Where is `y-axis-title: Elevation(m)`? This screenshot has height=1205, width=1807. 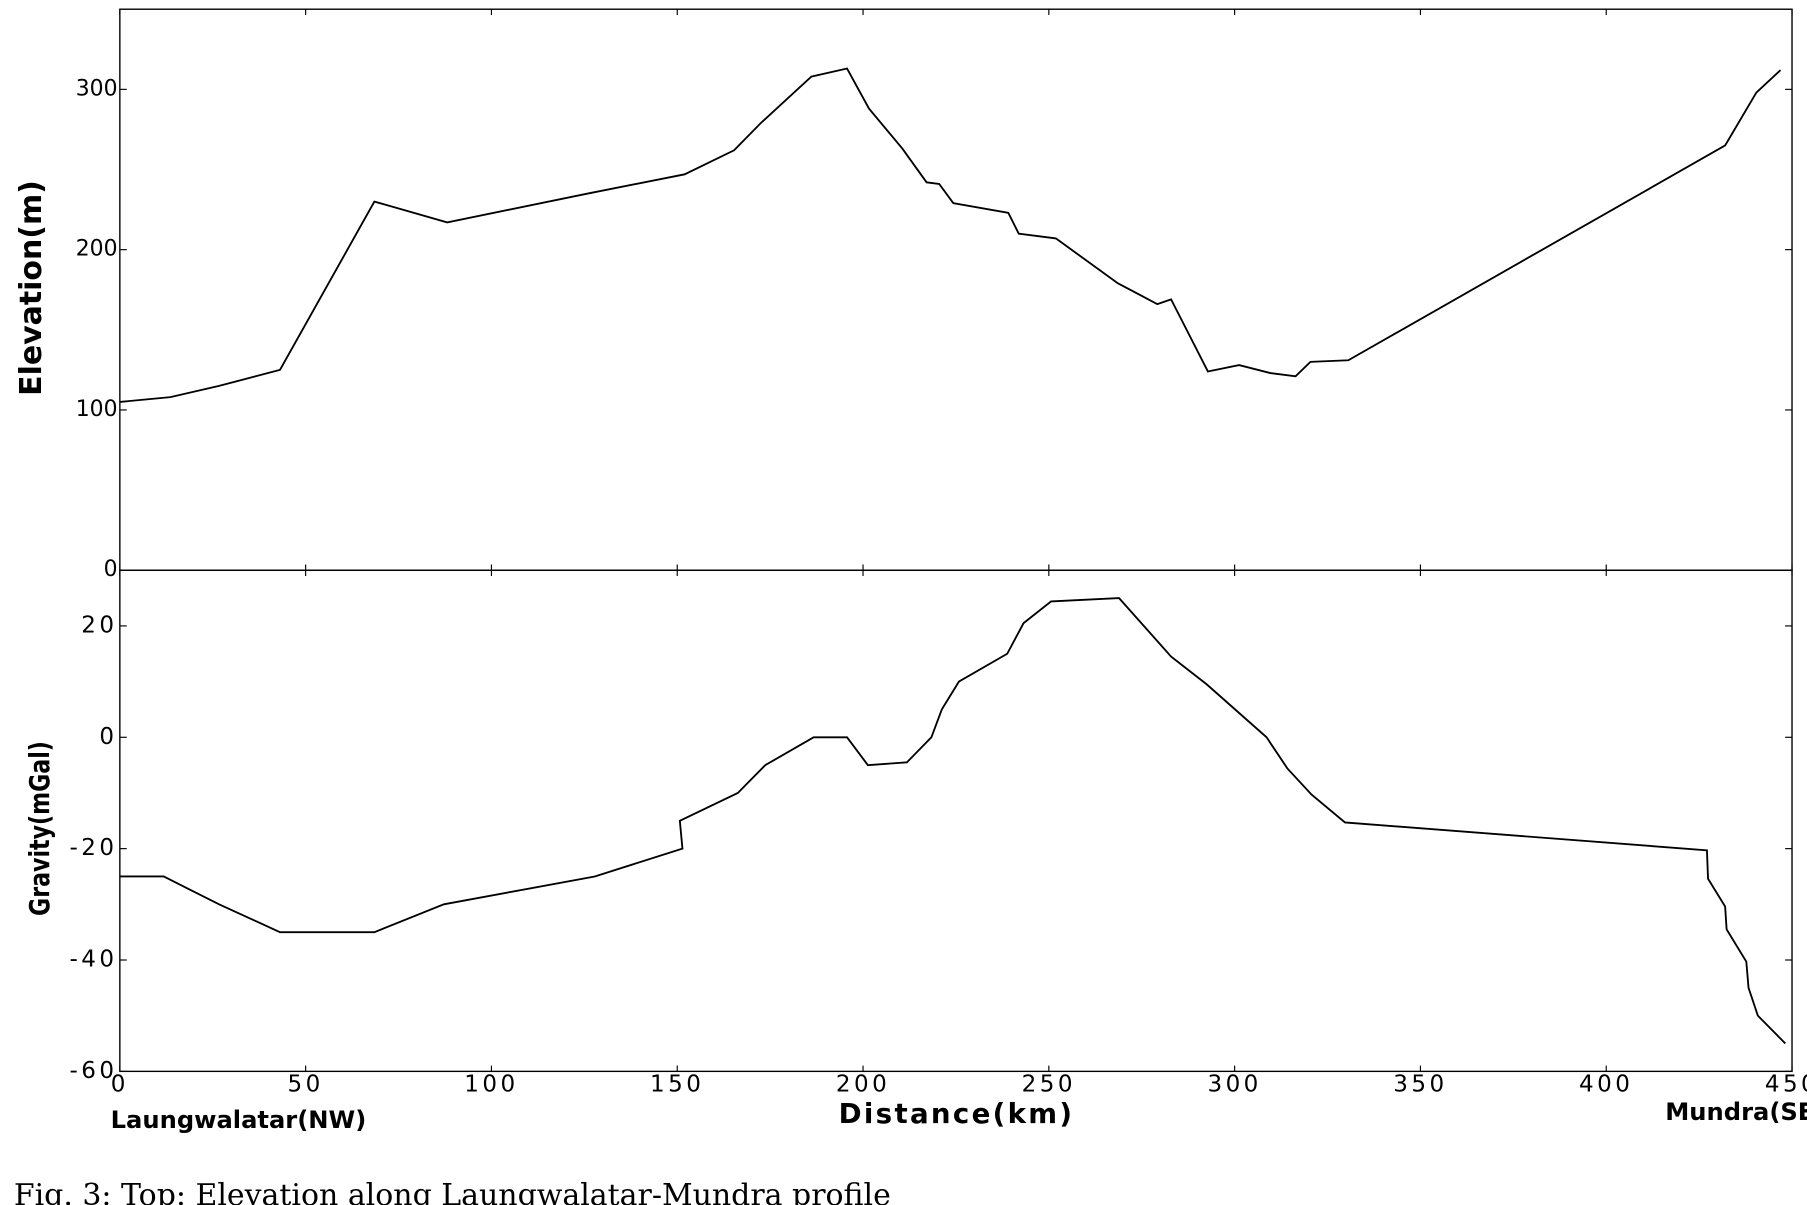
y-axis-title: Elevation(m) is located at coordinates (31, 288).